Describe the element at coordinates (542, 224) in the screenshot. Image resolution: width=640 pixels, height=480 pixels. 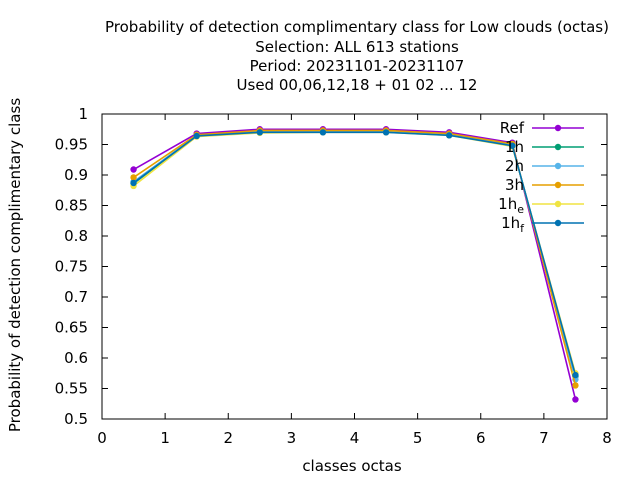
I see `legend-item: 1hf` at that location.